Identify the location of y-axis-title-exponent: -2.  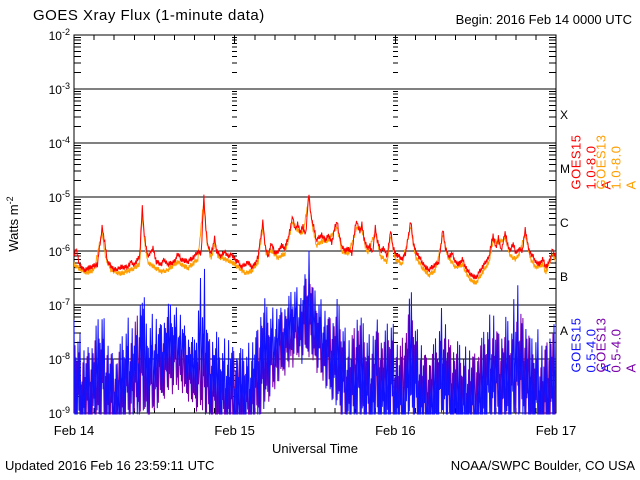
(9, 200).